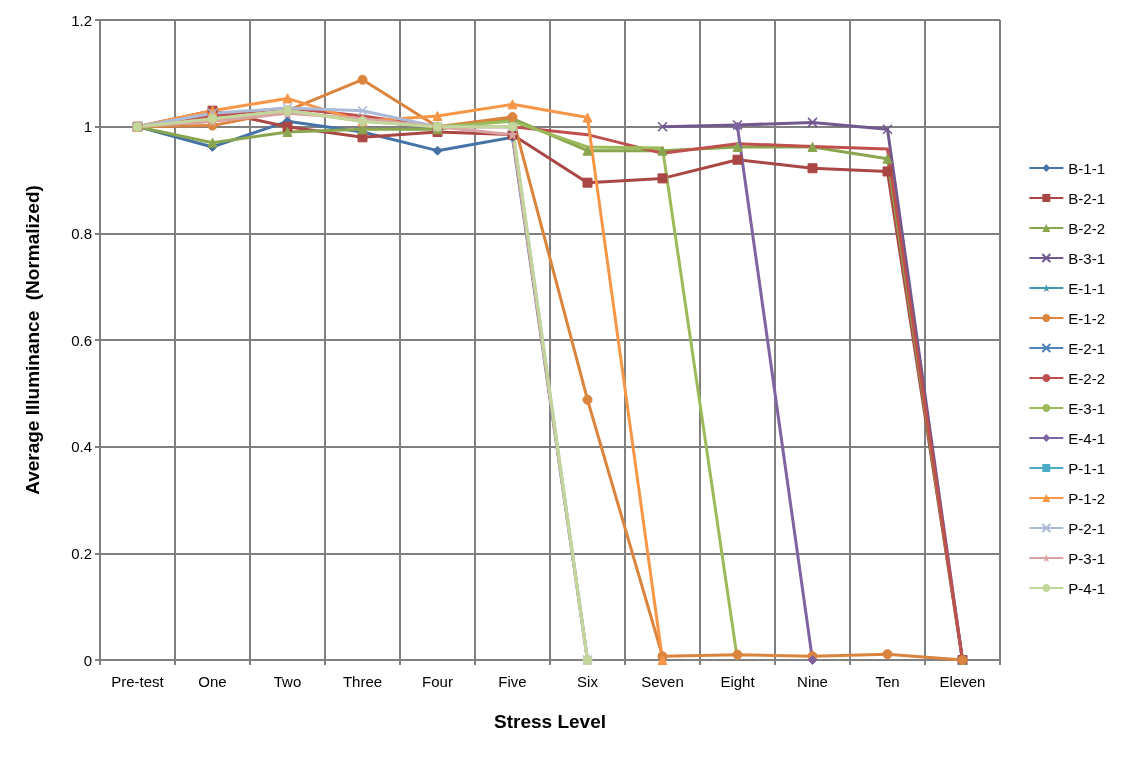 The width and height of the screenshot is (1128, 757). Describe the element at coordinates (1087, 318) in the screenshot. I see `legend-label: E-1-2` at that location.